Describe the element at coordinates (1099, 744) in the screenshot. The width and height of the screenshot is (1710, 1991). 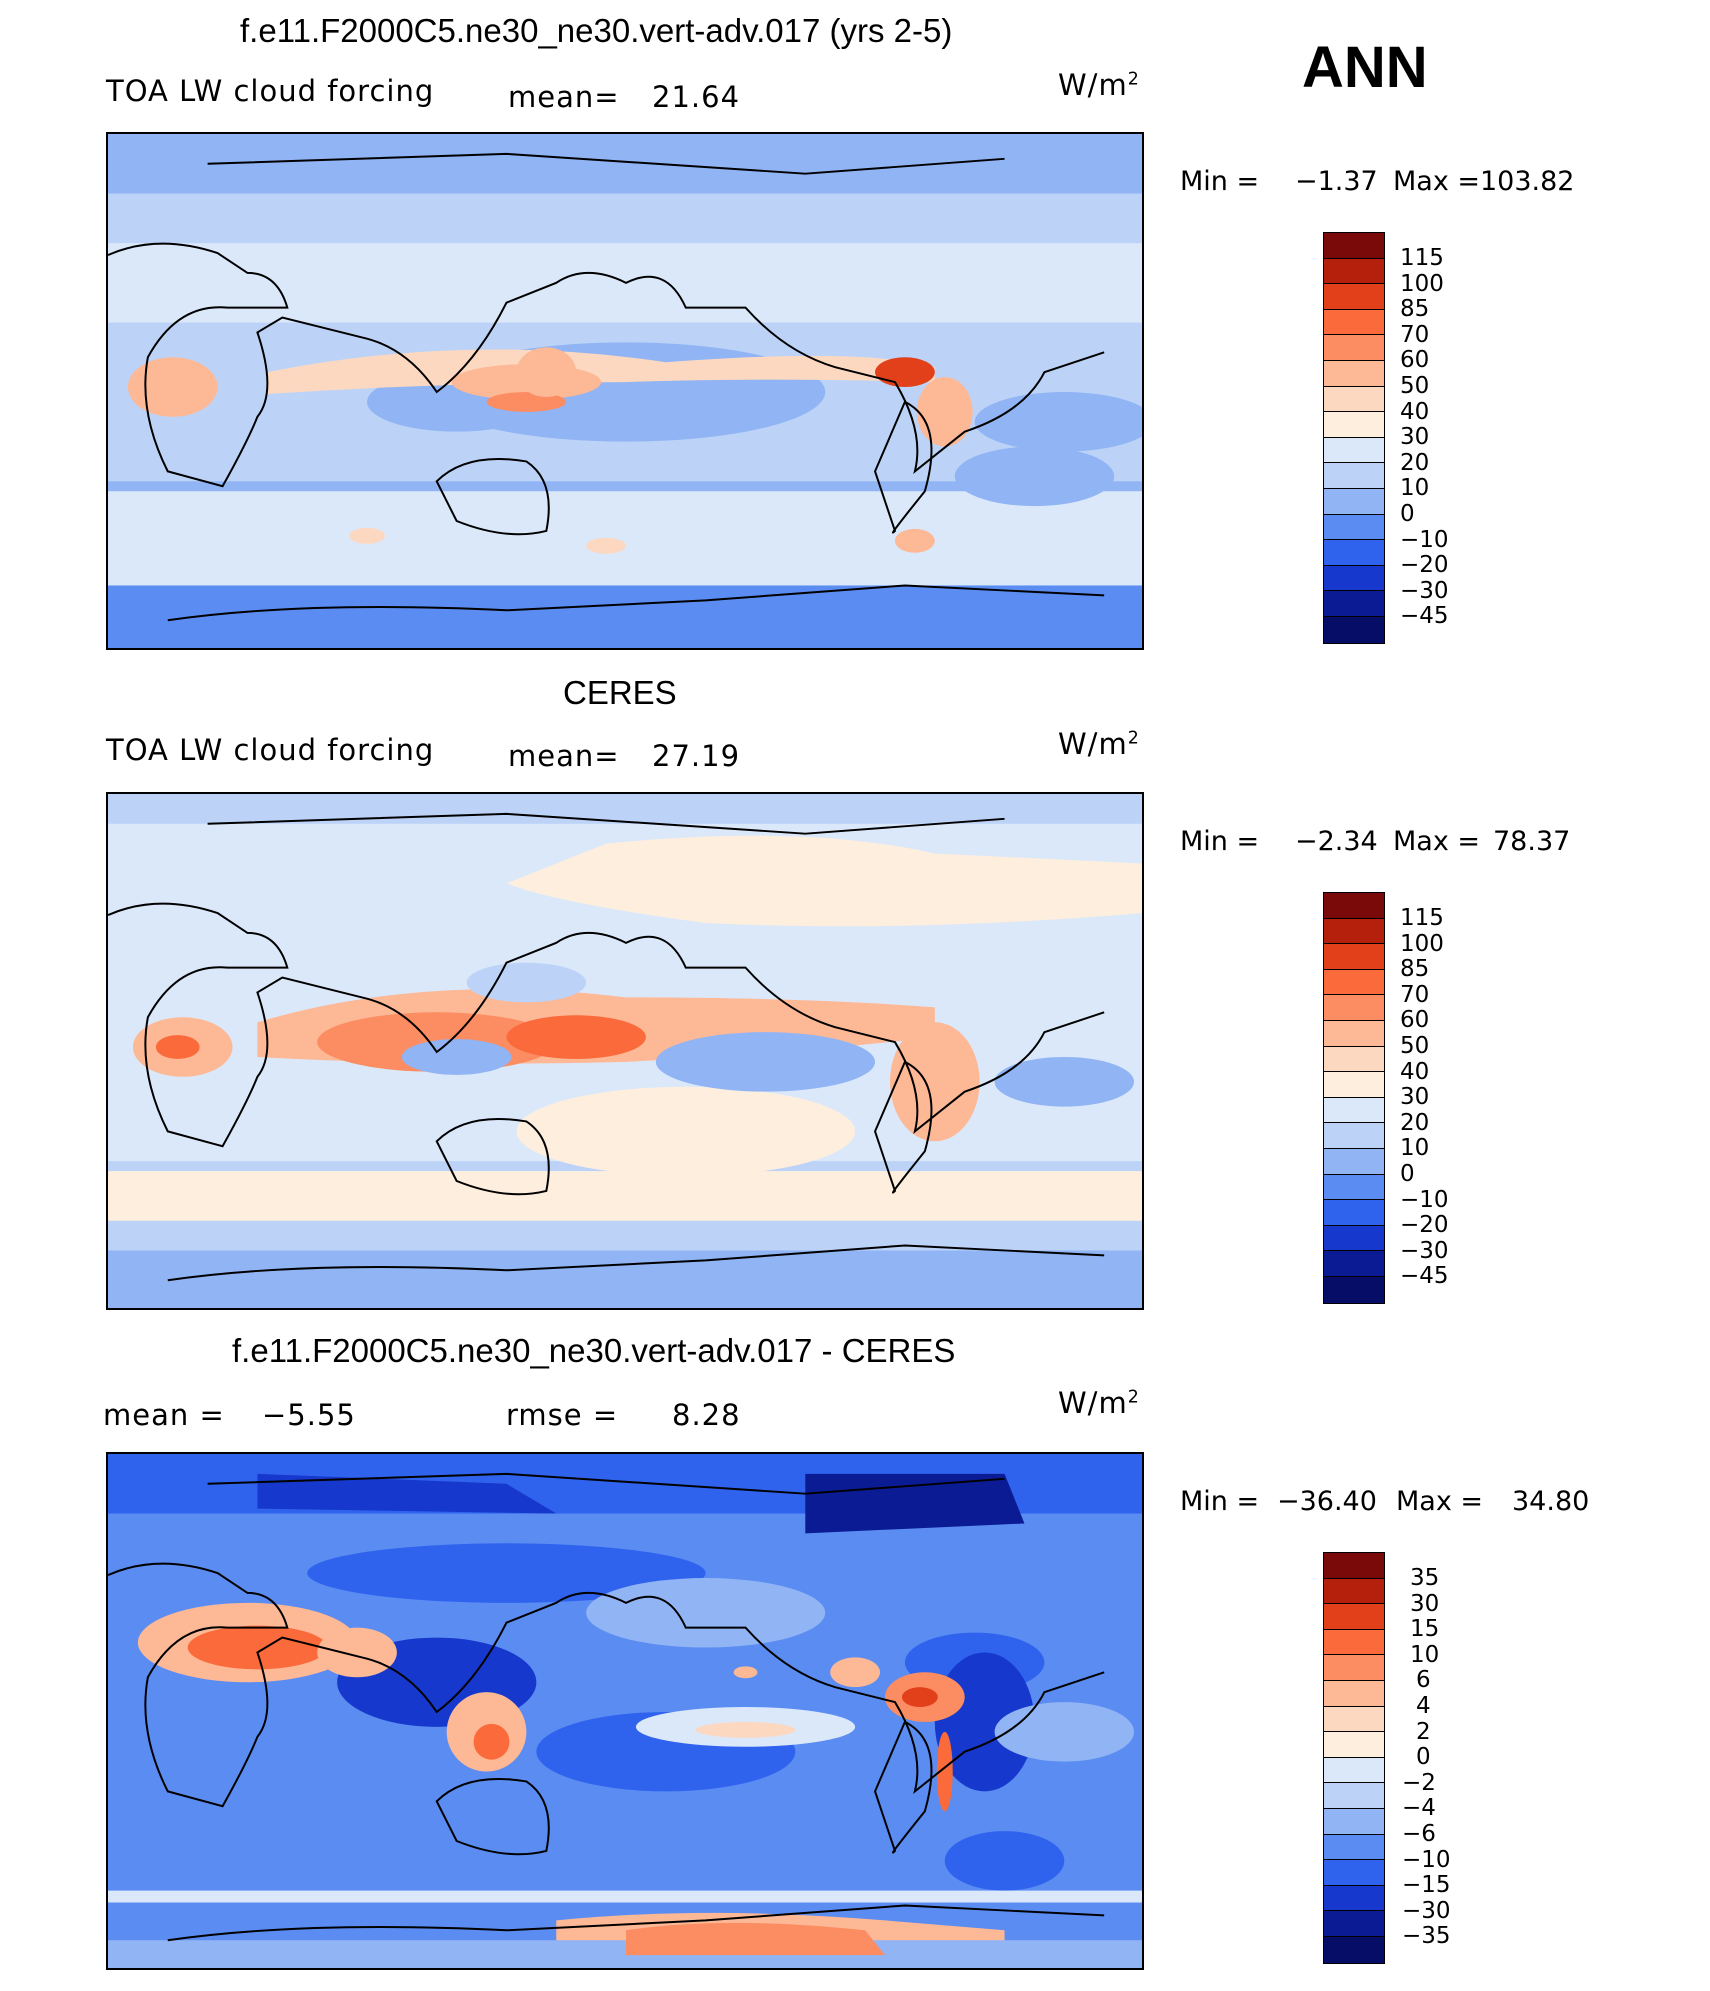
I see `panel2-units: W/m2` at that location.